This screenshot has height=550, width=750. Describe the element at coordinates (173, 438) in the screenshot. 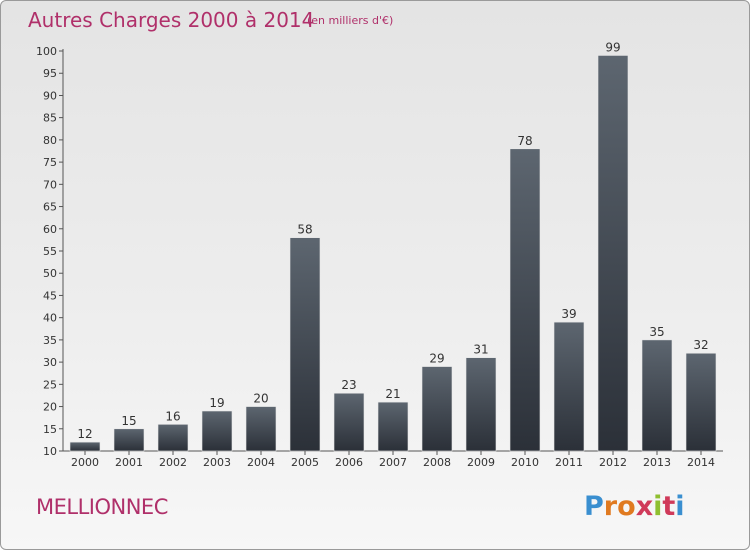

I see `bar-2002` at that location.